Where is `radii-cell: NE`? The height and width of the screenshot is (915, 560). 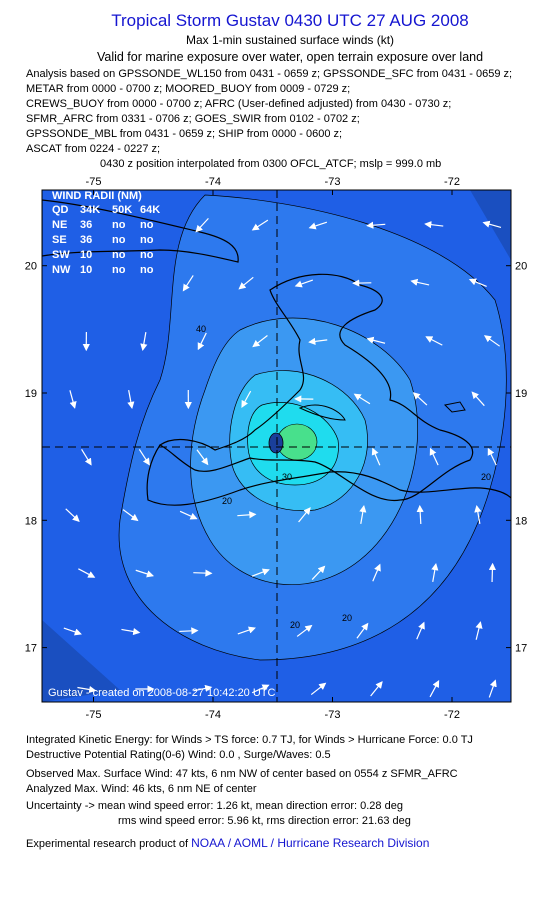 radii-cell: NE is located at coordinates (59, 225).